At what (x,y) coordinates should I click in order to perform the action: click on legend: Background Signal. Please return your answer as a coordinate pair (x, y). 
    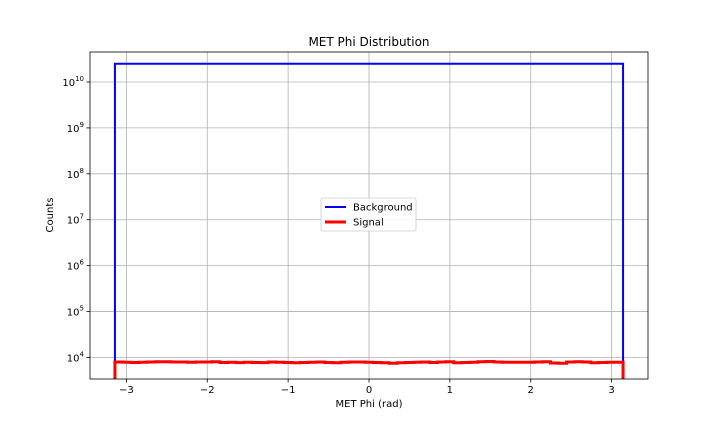
    Looking at the image, I should click on (368, 214).